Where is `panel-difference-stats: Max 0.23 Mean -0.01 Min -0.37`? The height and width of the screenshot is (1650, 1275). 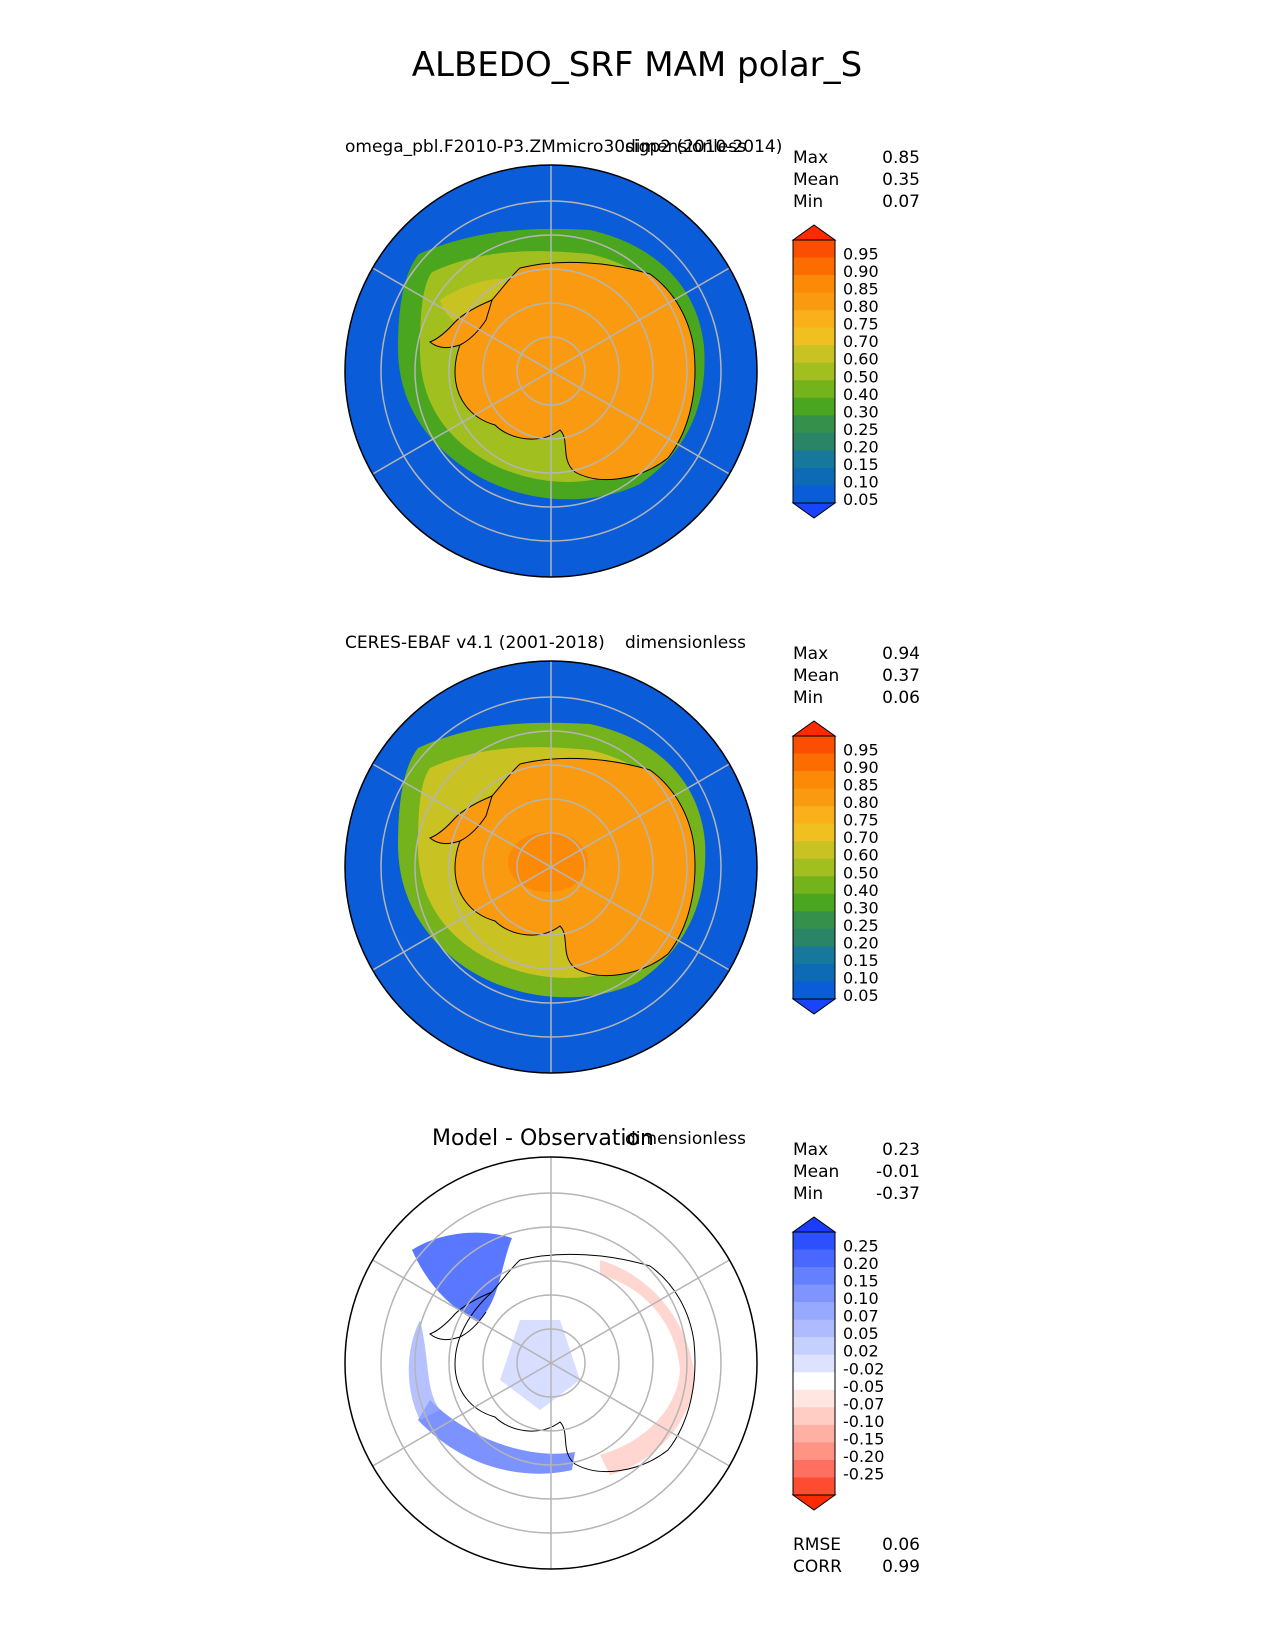
panel-difference-stats: Max 0.23 Mean -0.01 Min -0.37 is located at coordinates (856, 1172).